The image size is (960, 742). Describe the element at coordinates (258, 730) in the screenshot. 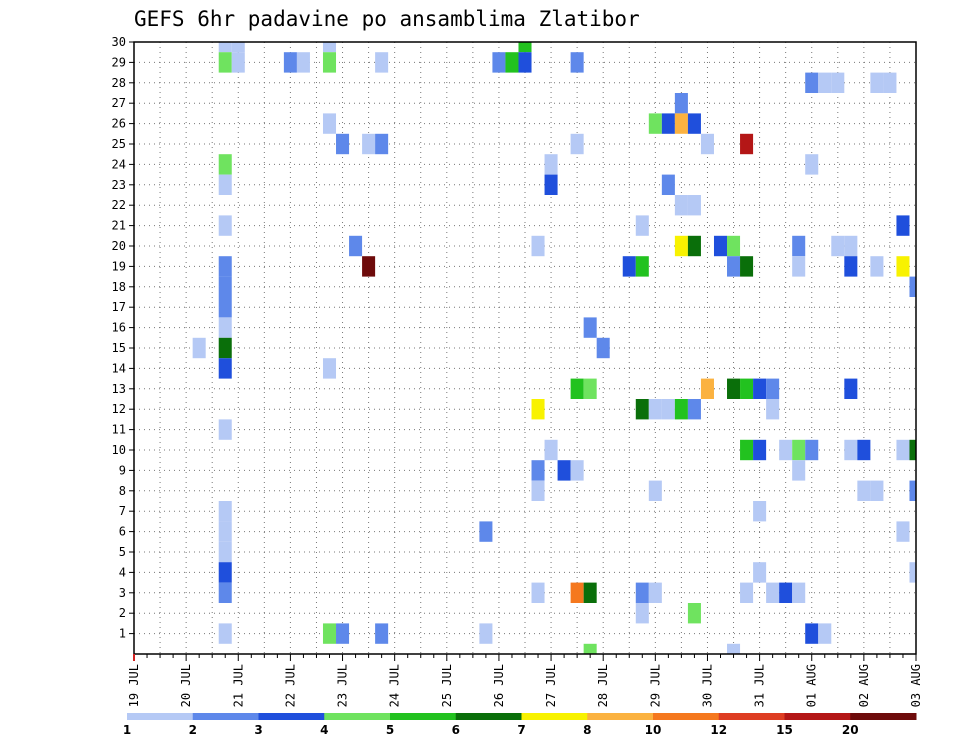

I see `colorbar-label: 3` at that location.